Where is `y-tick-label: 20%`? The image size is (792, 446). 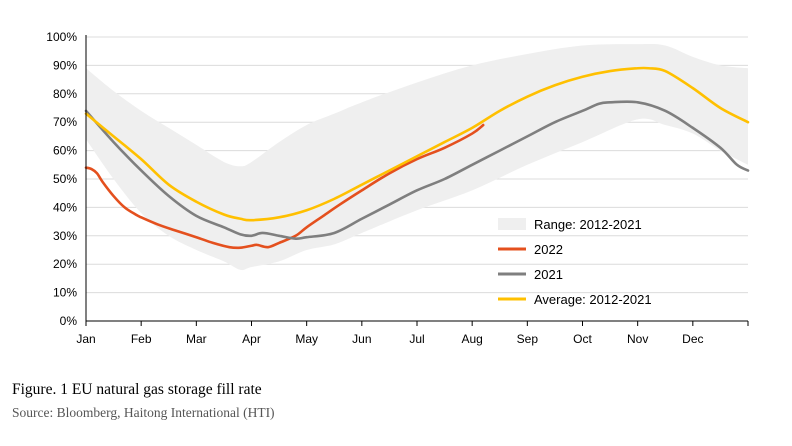
y-tick-label: 20% is located at coordinates (65, 264).